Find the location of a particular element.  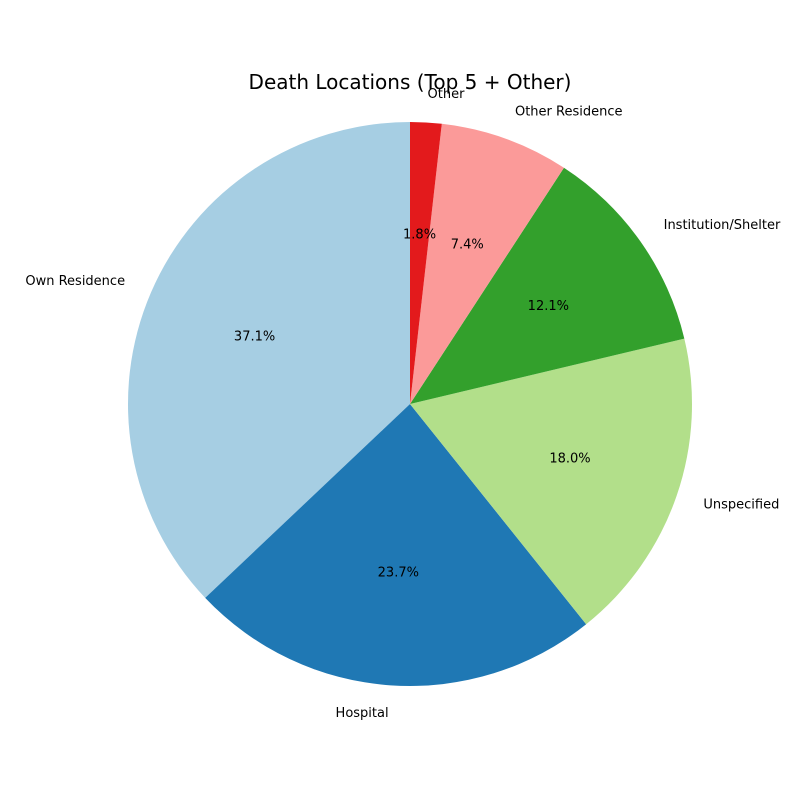

pie-slice-institution-shelter is located at coordinates (547, 285).